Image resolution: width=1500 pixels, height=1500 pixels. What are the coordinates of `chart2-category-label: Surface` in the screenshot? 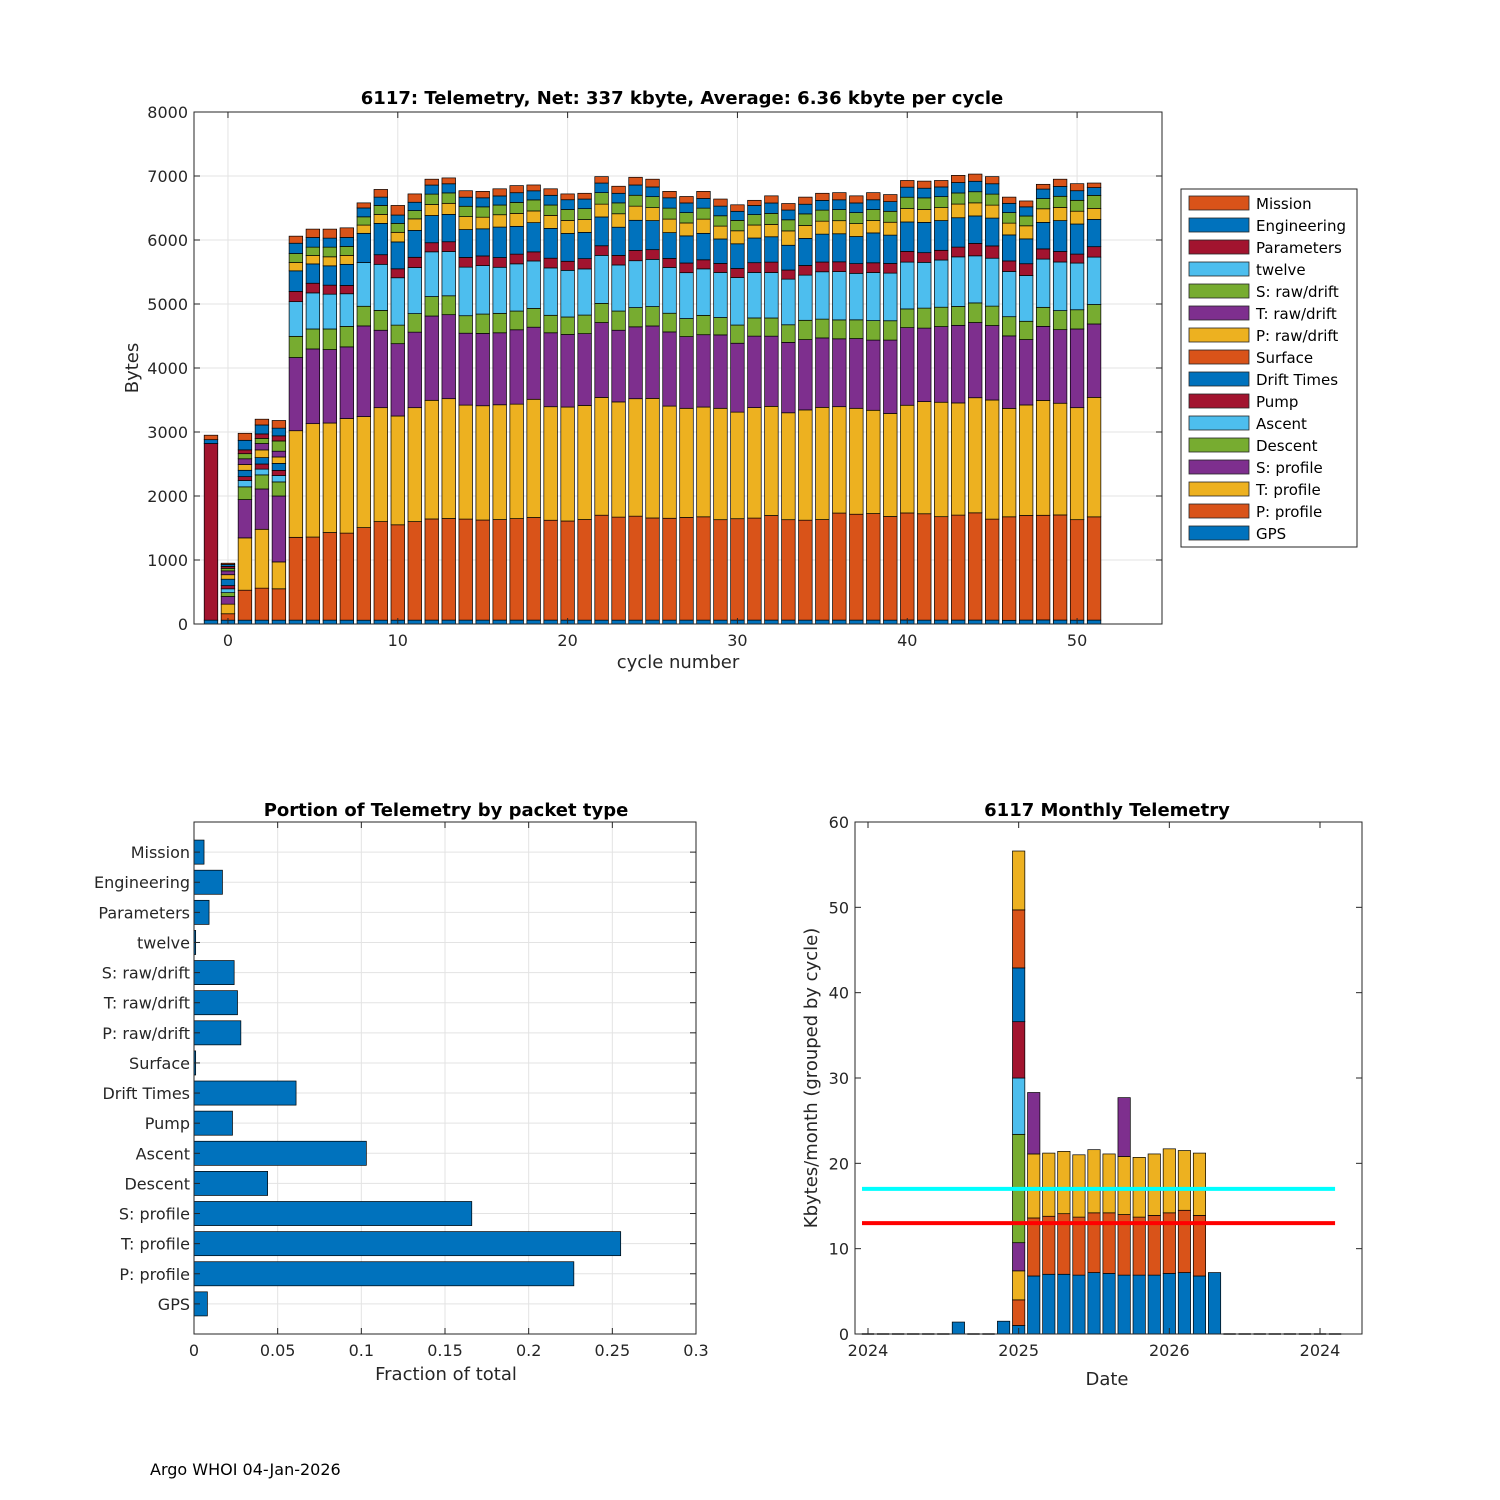 It's located at (159, 1063).